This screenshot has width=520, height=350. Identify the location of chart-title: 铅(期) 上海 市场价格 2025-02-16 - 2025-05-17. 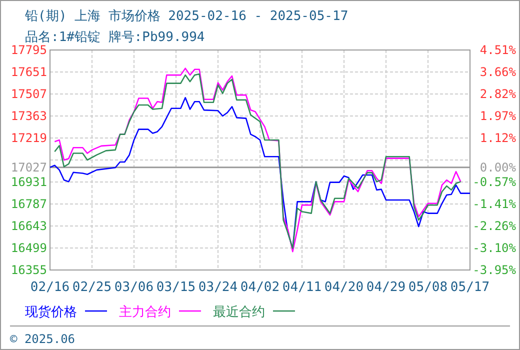
(186, 16).